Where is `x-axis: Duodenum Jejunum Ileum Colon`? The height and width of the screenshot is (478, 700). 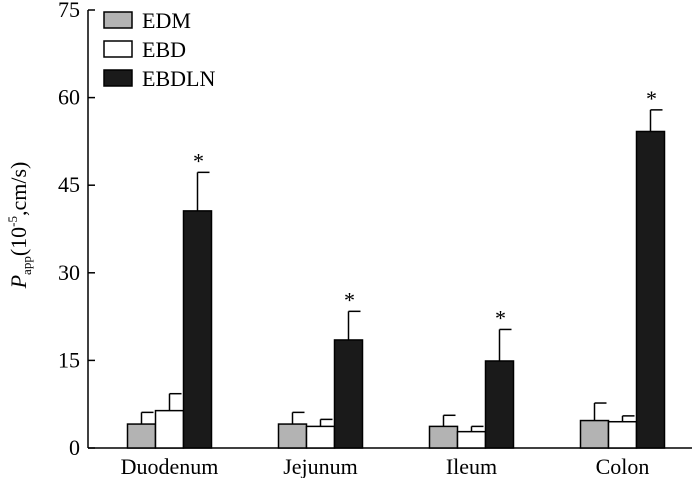
x-axis: Duodenum Jejunum Ileum Colon is located at coordinates (390, 462).